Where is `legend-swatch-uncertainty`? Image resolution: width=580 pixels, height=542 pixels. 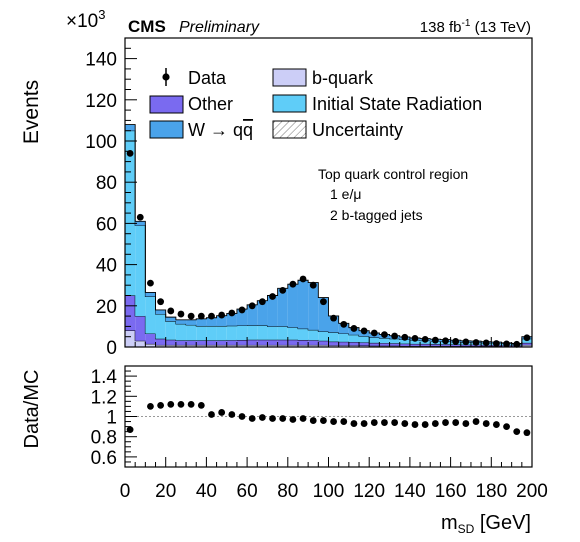 legend-swatch-uncertainty is located at coordinates (289, 129).